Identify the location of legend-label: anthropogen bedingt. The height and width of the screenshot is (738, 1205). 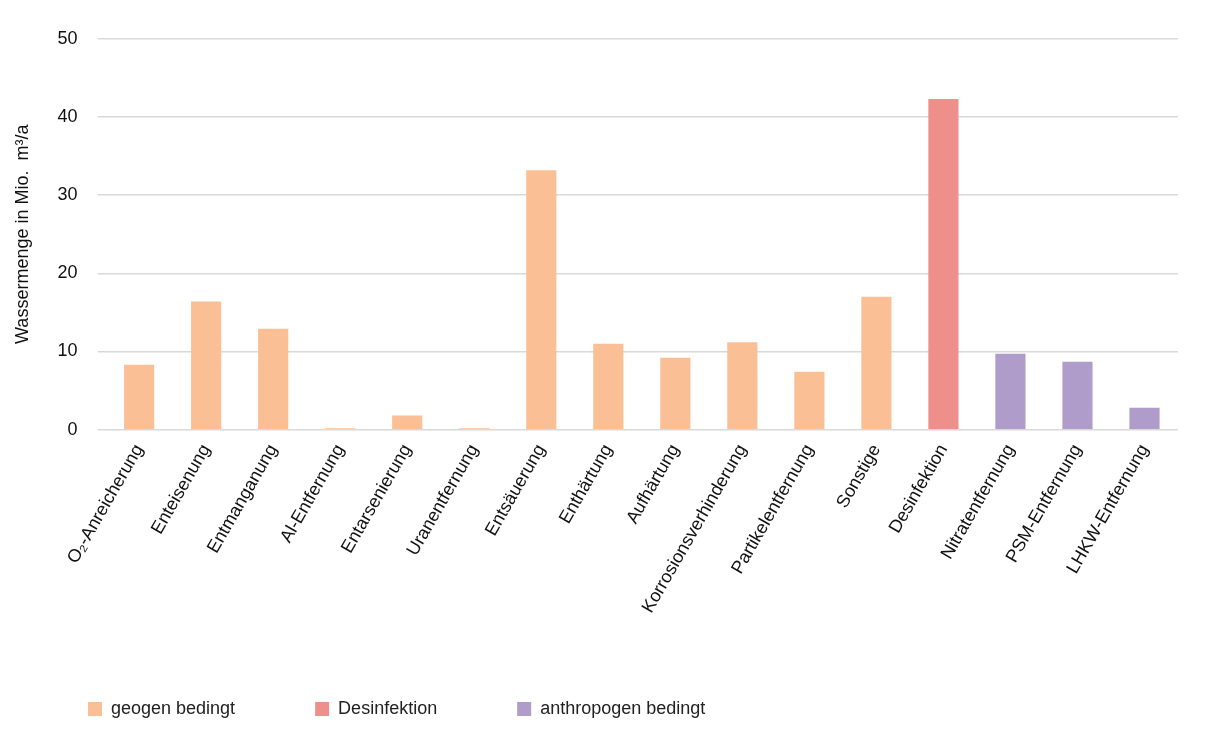
(623, 707).